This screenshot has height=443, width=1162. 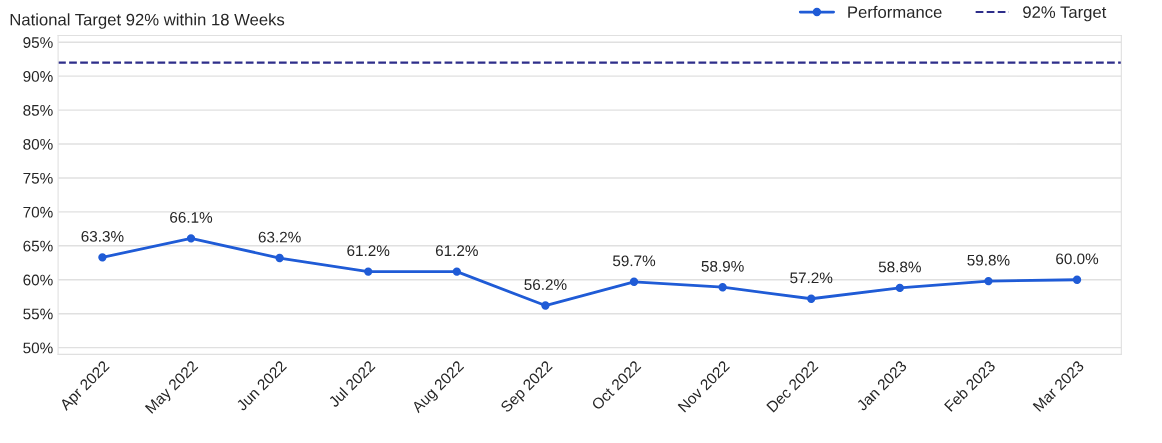 I want to click on y-tick-label: 65%, so click(x=38, y=246).